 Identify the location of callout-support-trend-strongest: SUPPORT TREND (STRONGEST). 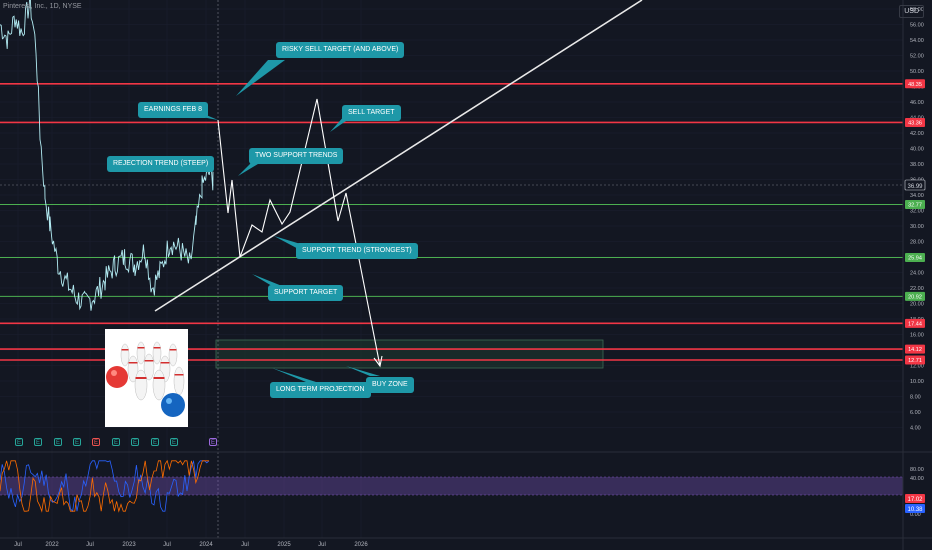
(357, 251).